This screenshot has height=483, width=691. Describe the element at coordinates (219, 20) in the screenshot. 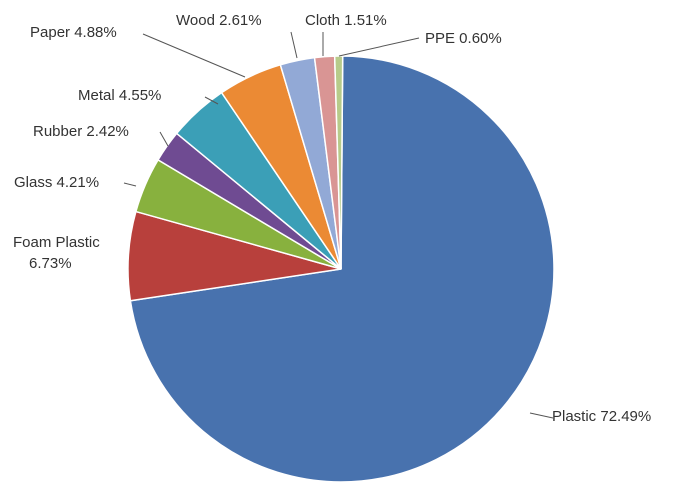

I see `slice-label-wood: Wood 2.61%` at that location.